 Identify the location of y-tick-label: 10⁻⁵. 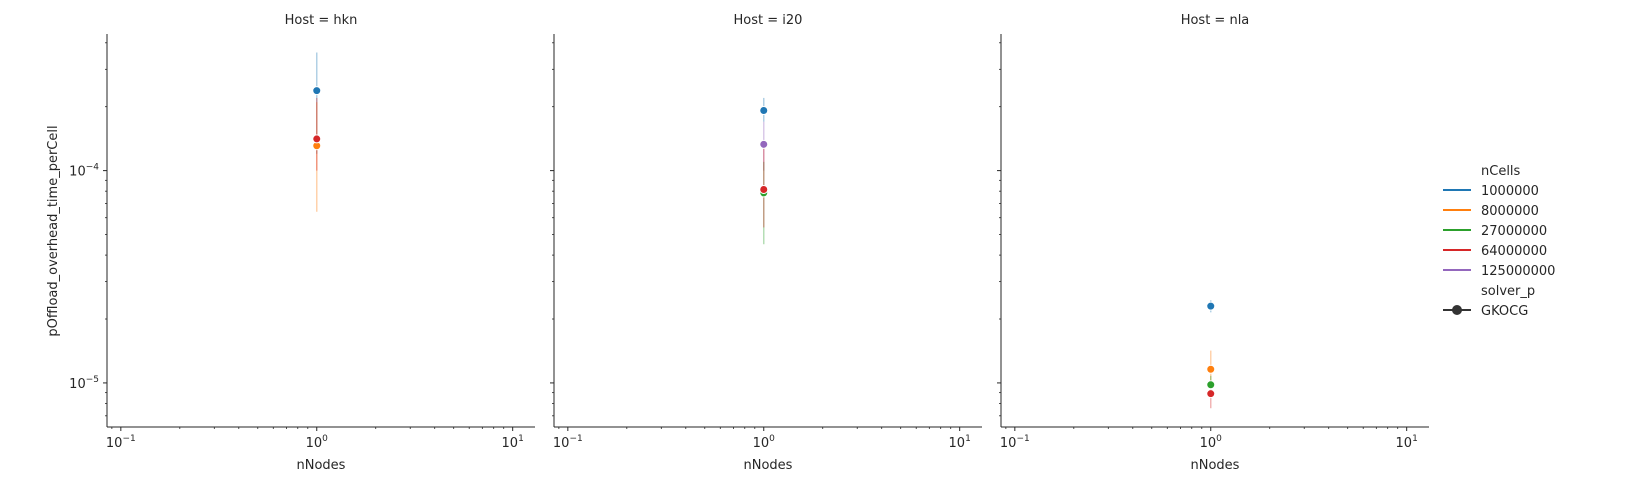
(84, 383).